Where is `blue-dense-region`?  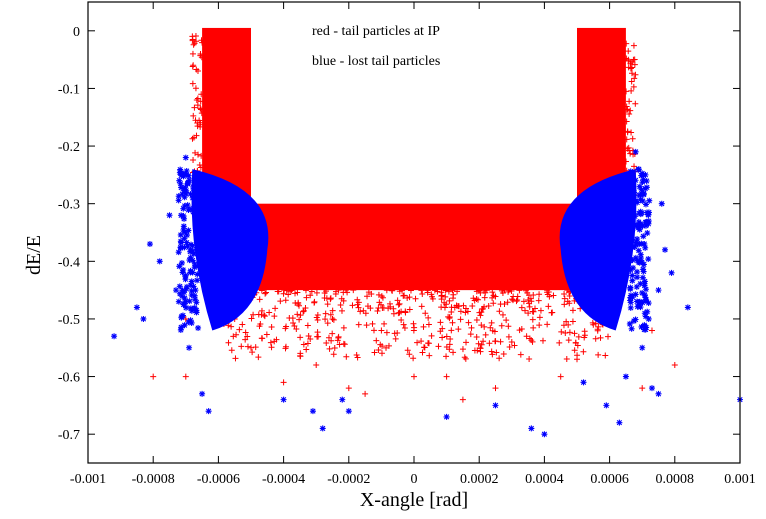
blue-dense-region is located at coordinates (230, 250).